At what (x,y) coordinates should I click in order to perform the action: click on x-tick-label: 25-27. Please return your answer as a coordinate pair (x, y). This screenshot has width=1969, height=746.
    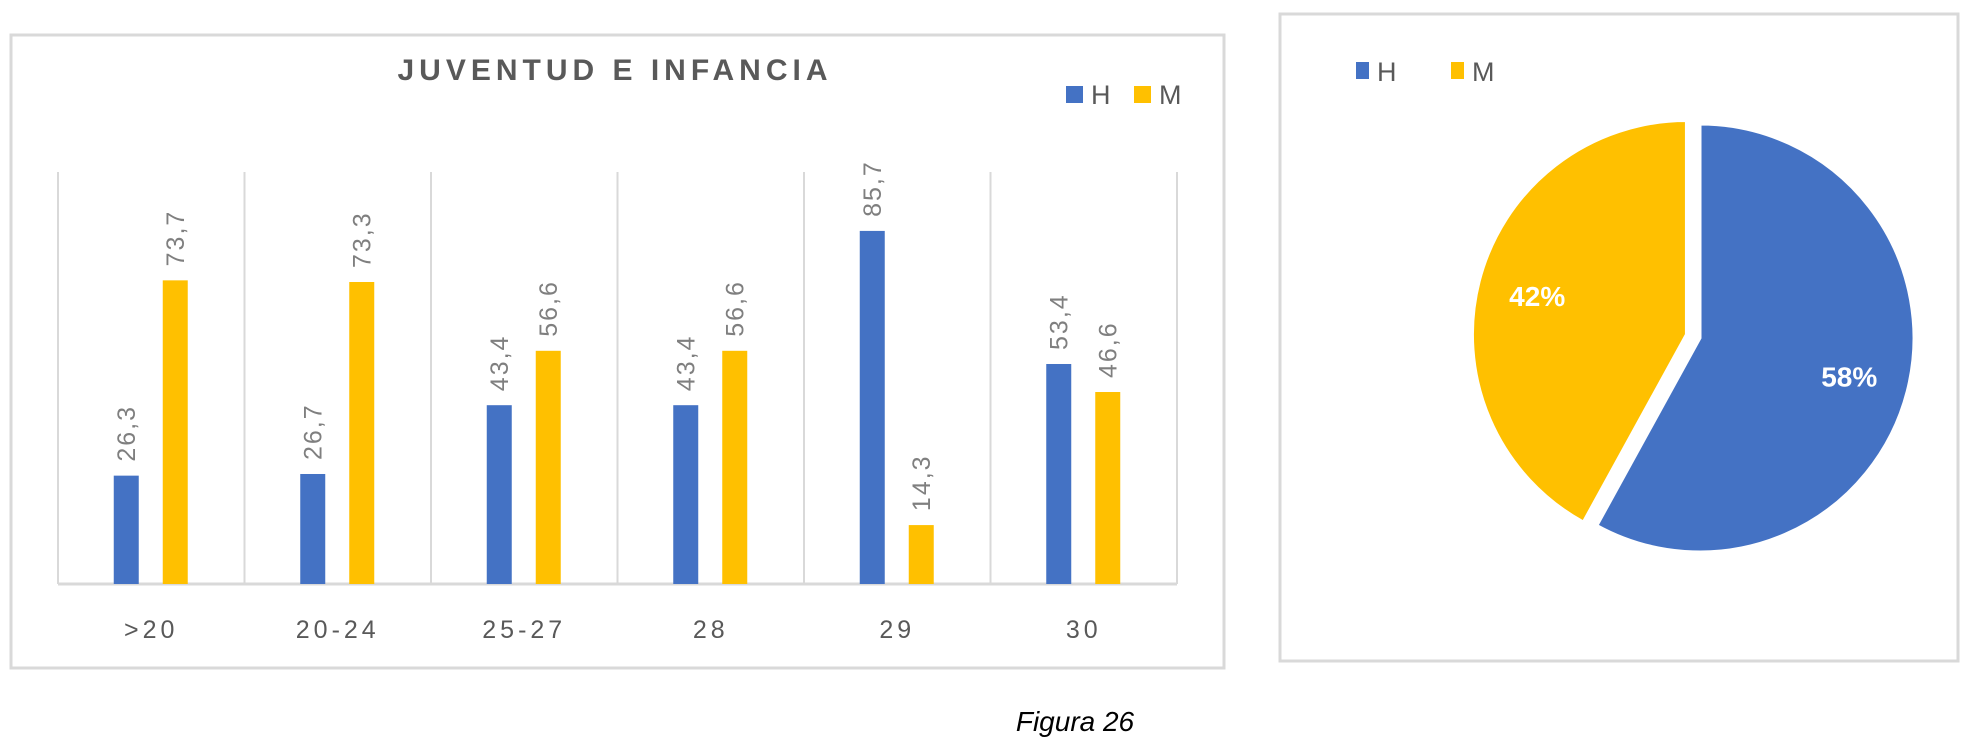
    Looking at the image, I should click on (524, 630).